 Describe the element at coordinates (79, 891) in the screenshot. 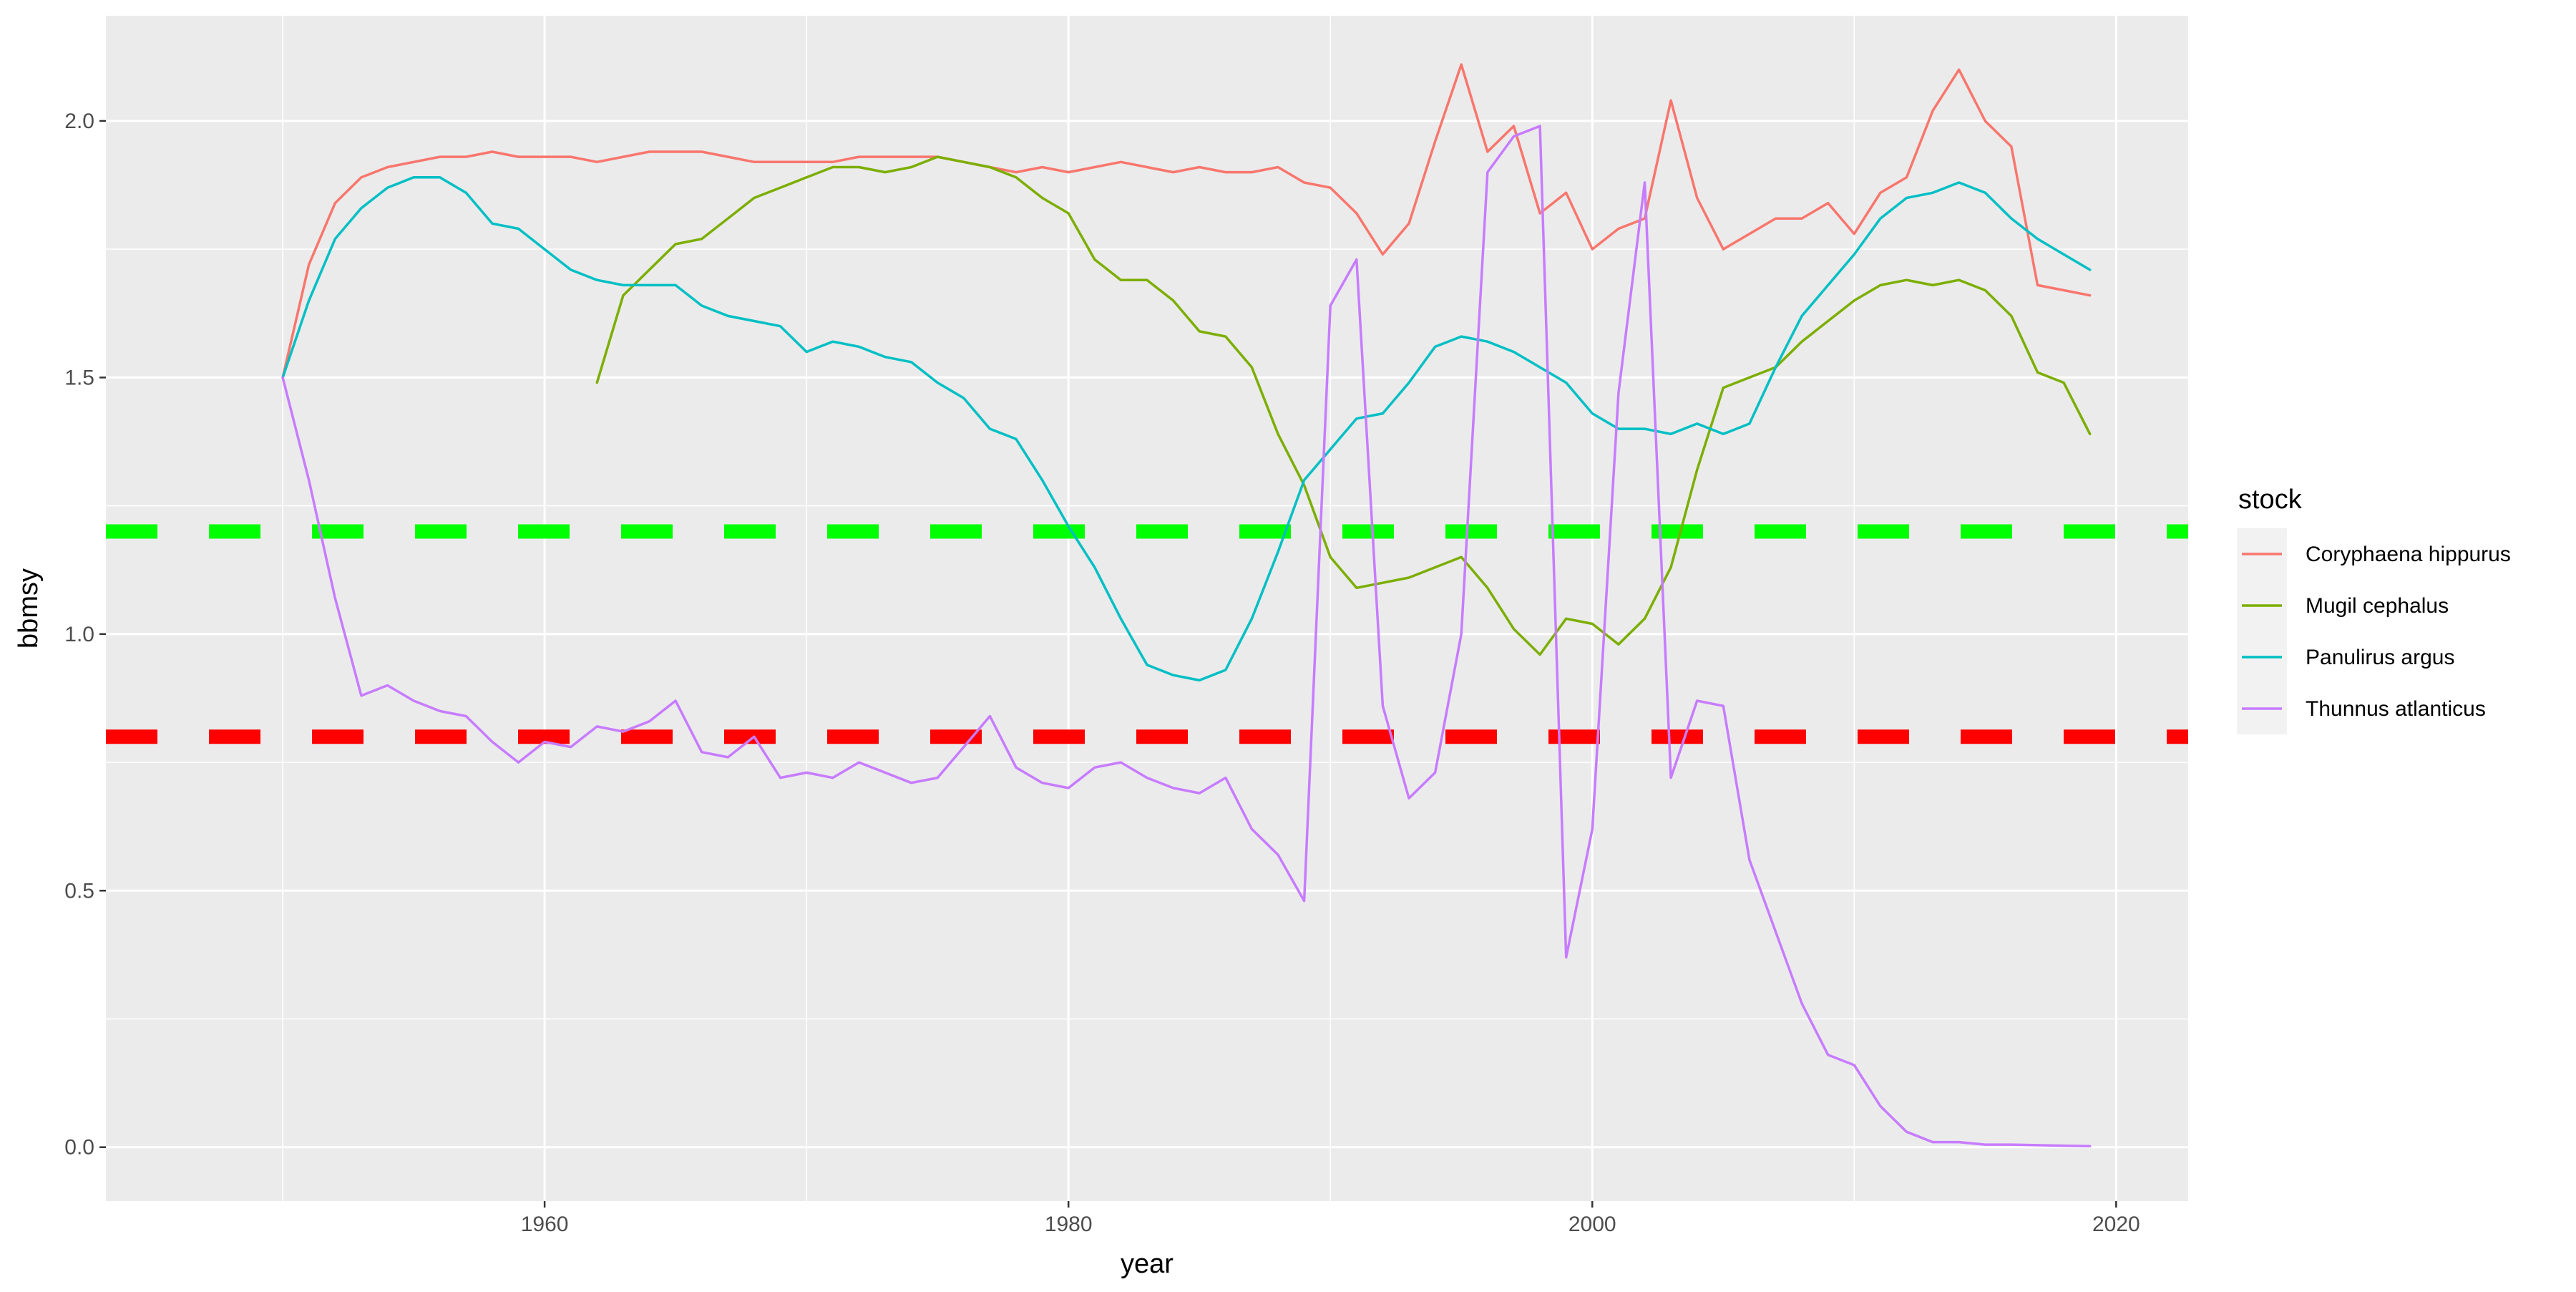

I see `y-tick-label: 0.5` at that location.